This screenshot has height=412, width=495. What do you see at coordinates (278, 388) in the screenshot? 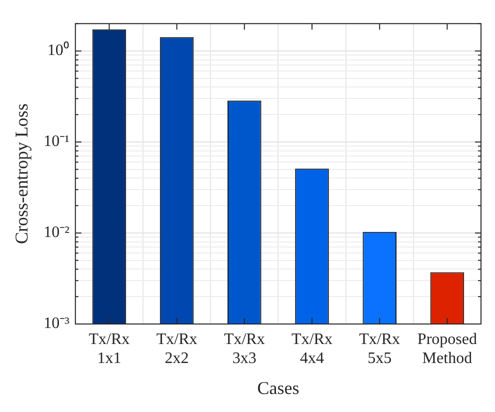
I see `x-axis-title: Cases` at bounding box center [278, 388].